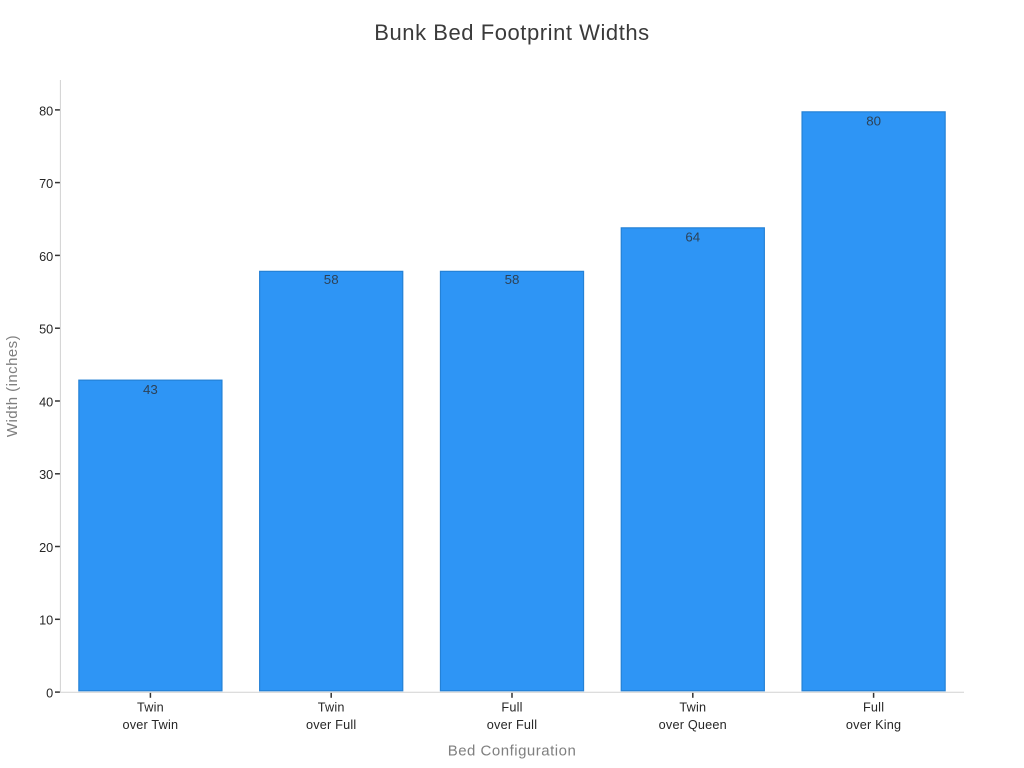 Image resolution: width=1024 pixels, height=768 pixels. What do you see at coordinates (873, 725) in the screenshot?
I see `svg-text: over King` at bounding box center [873, 725].